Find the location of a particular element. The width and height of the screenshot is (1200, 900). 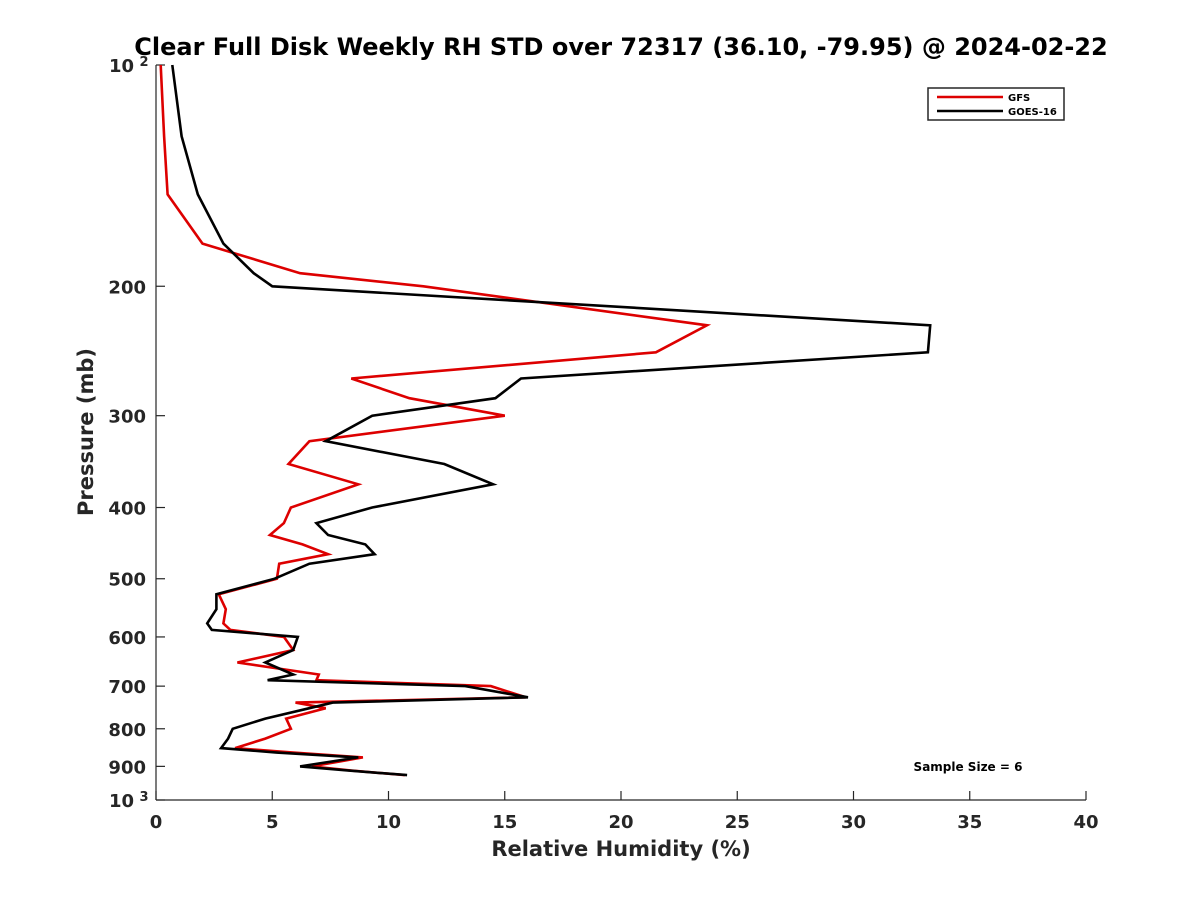

legend-box is located at coordinates (996, 104).